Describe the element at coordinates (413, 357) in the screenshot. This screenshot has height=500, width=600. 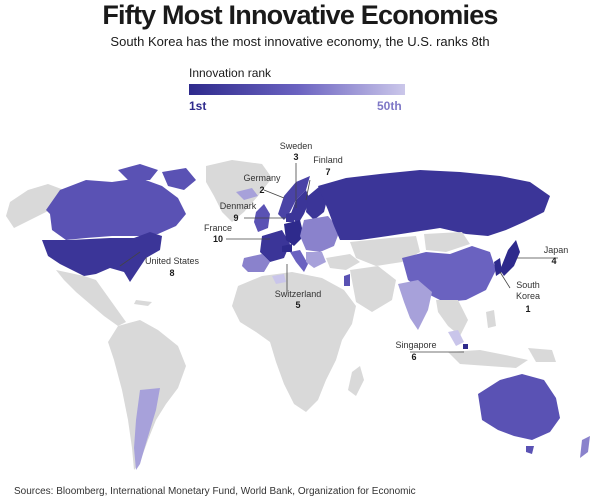
I see `callout-singapore-rank: 6` at that location.